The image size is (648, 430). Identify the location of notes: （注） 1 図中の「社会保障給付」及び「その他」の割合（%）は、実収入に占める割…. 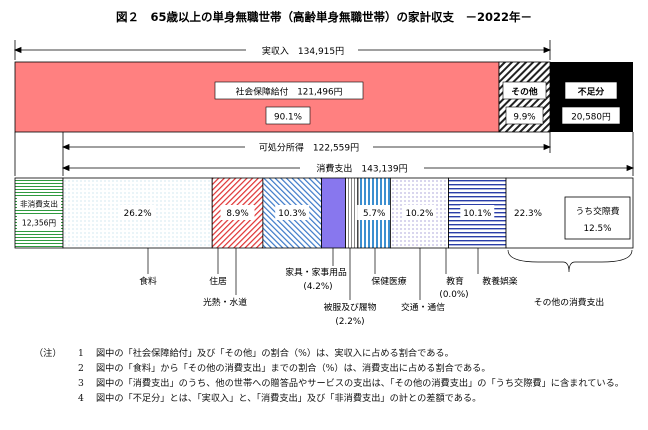
(337, 376).